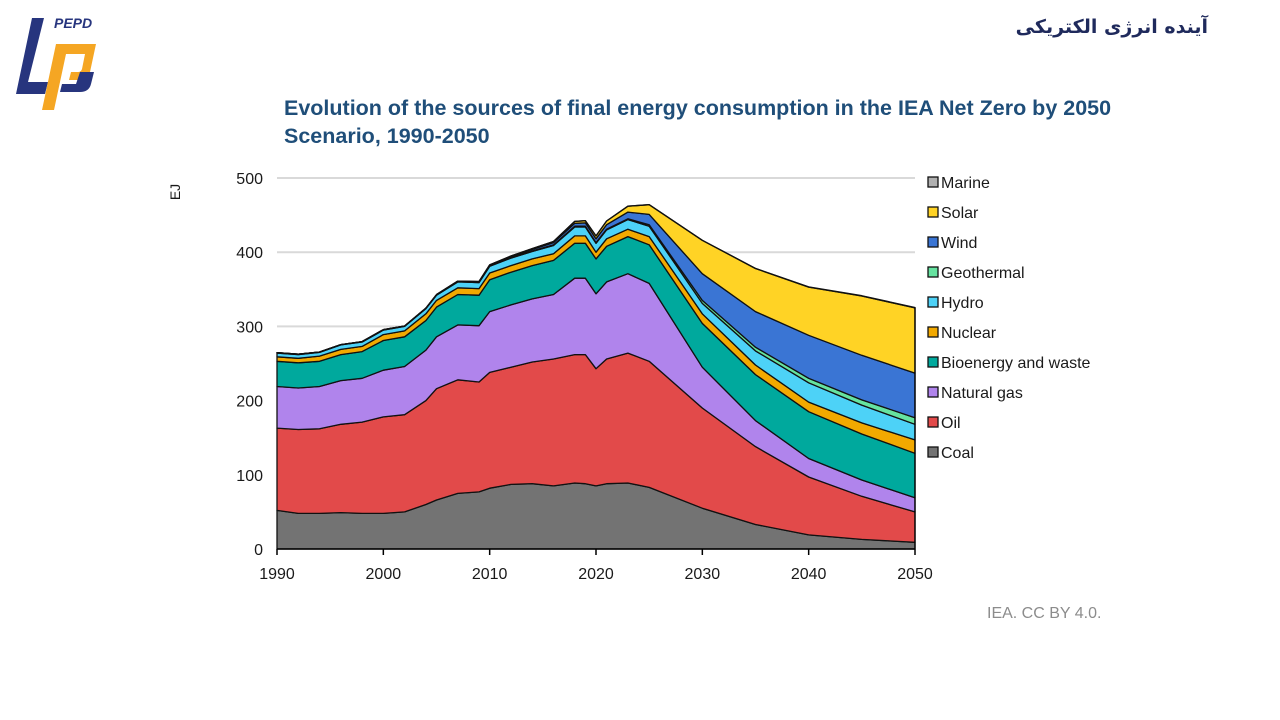  I want to click on source-credit: IEA. CC BY 4.0., so click(1044, 613).